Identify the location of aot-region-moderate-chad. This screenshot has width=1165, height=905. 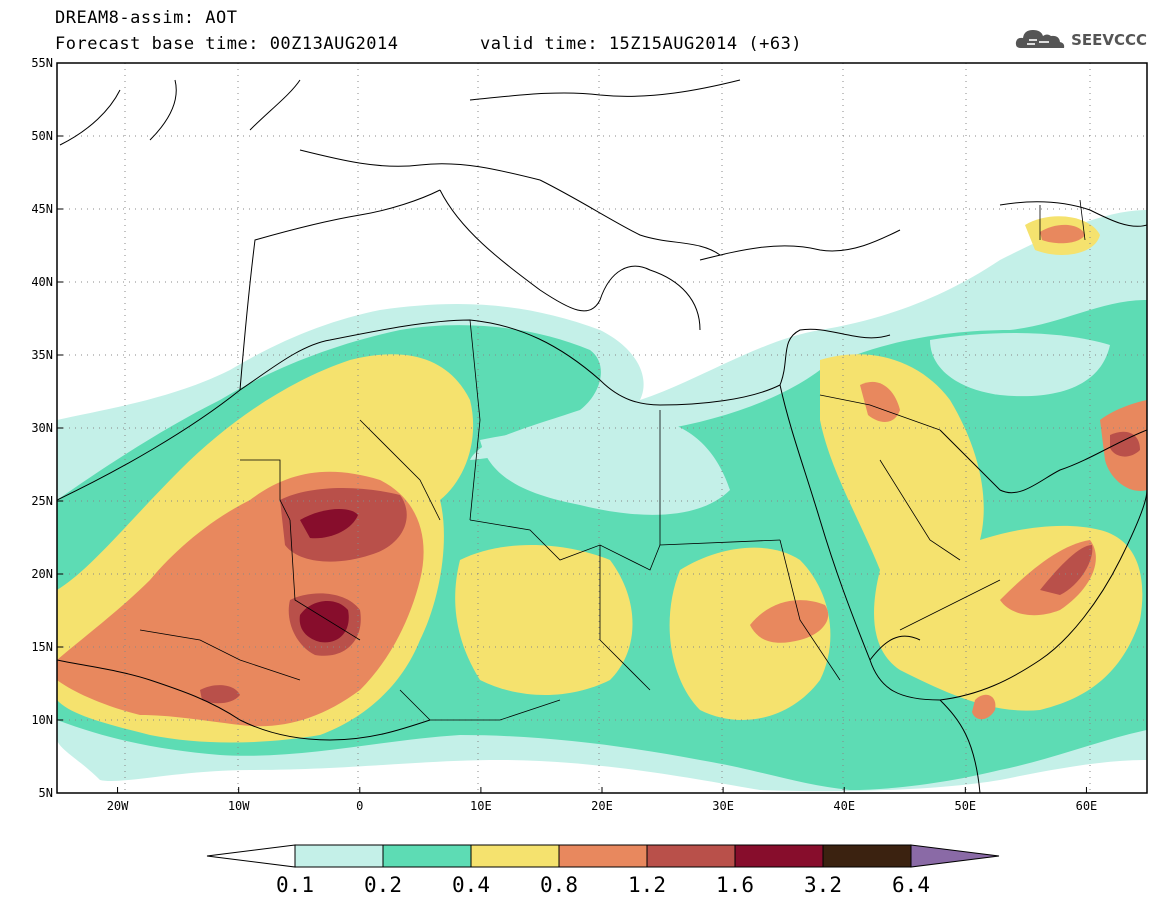
(544, 620).